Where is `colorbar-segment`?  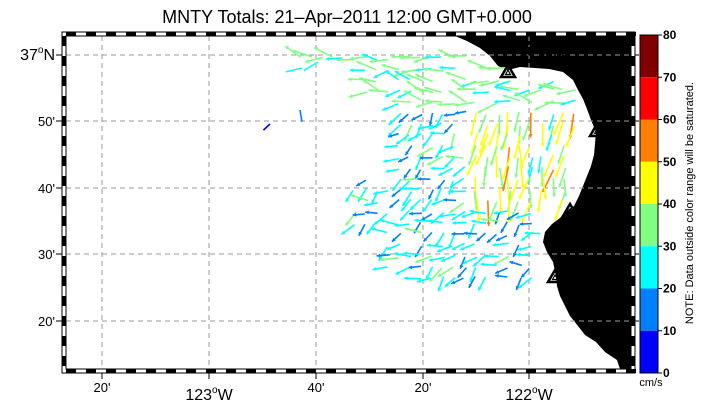 colorbar-segment is located at coordinates (649, 267).